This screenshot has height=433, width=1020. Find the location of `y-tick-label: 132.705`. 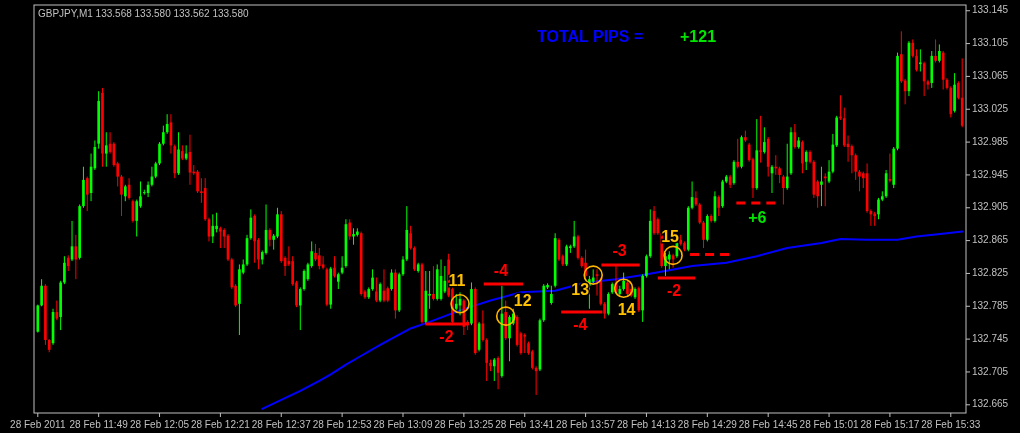

y-tick-label: 132.705 is located at coordinates (990, 371).